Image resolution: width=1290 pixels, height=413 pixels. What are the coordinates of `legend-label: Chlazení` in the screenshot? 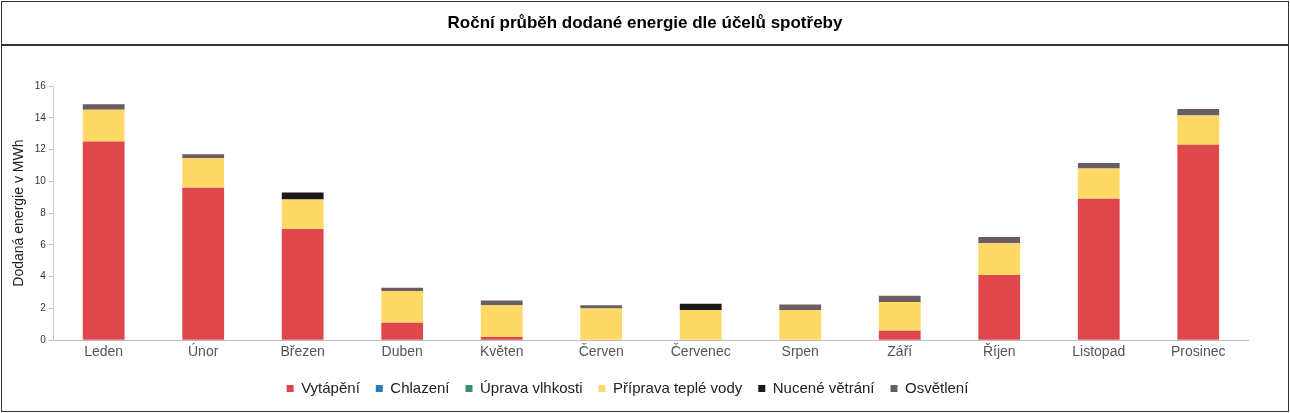 It's located at (420, 387).